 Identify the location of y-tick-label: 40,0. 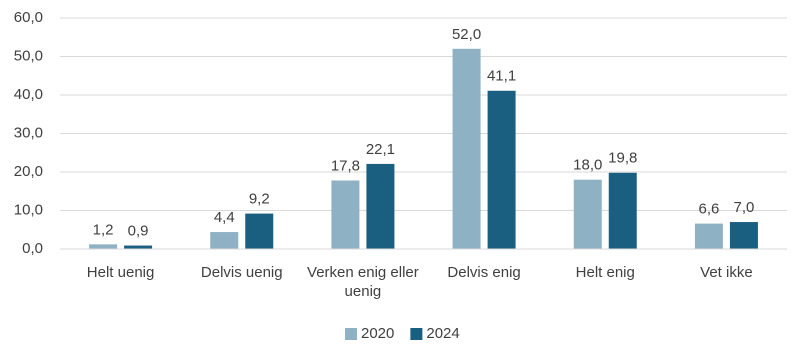
(28, 94).